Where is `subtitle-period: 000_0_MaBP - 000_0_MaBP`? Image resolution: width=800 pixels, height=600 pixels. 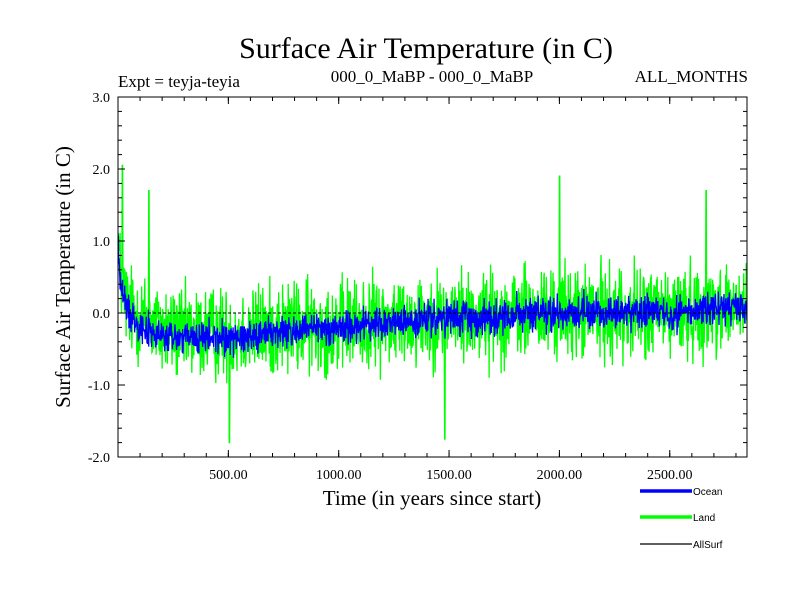 subtitle-period: 000_0_MaBP - 000_0_MaBP is located at coordinates (432, 76).